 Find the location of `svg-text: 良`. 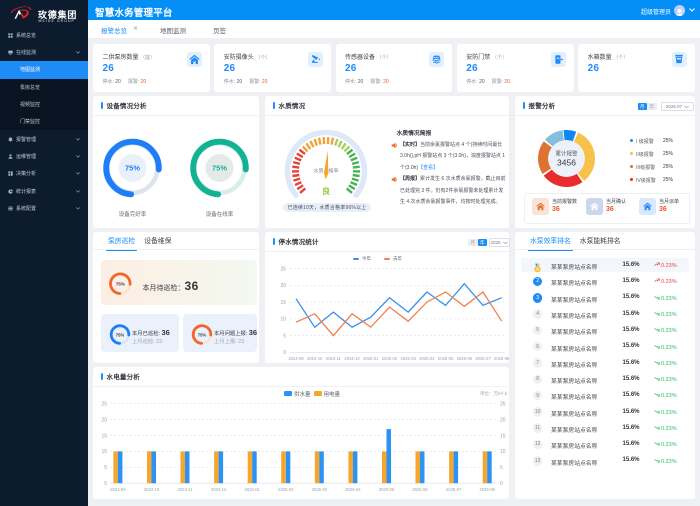

svg-text: 良 is located at coordinates (326, 191).